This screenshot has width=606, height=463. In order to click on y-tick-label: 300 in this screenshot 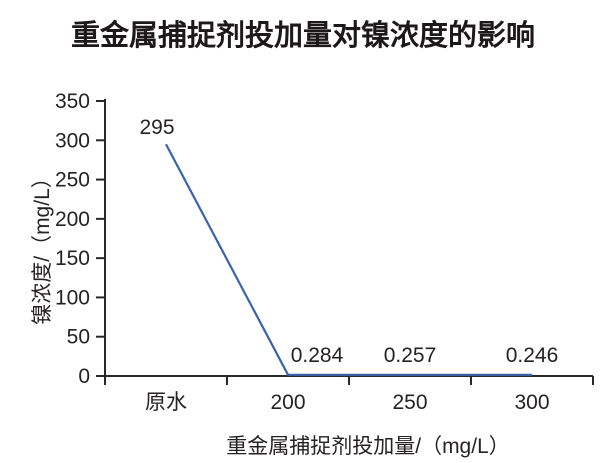, I will do `click(72, 140)`.